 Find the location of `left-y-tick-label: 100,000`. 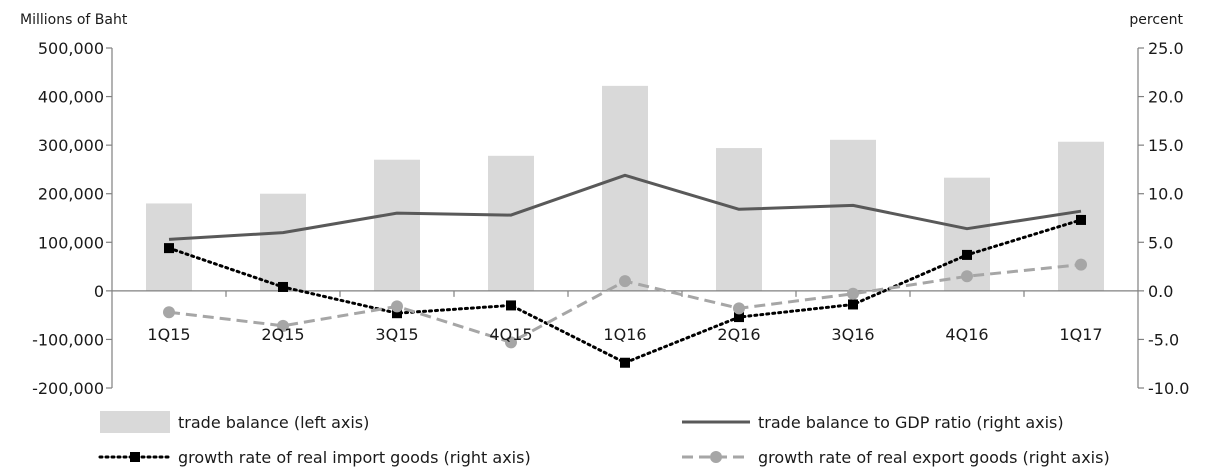

left-y-tick-label: 100,000 is located at coordinates (71, 242).